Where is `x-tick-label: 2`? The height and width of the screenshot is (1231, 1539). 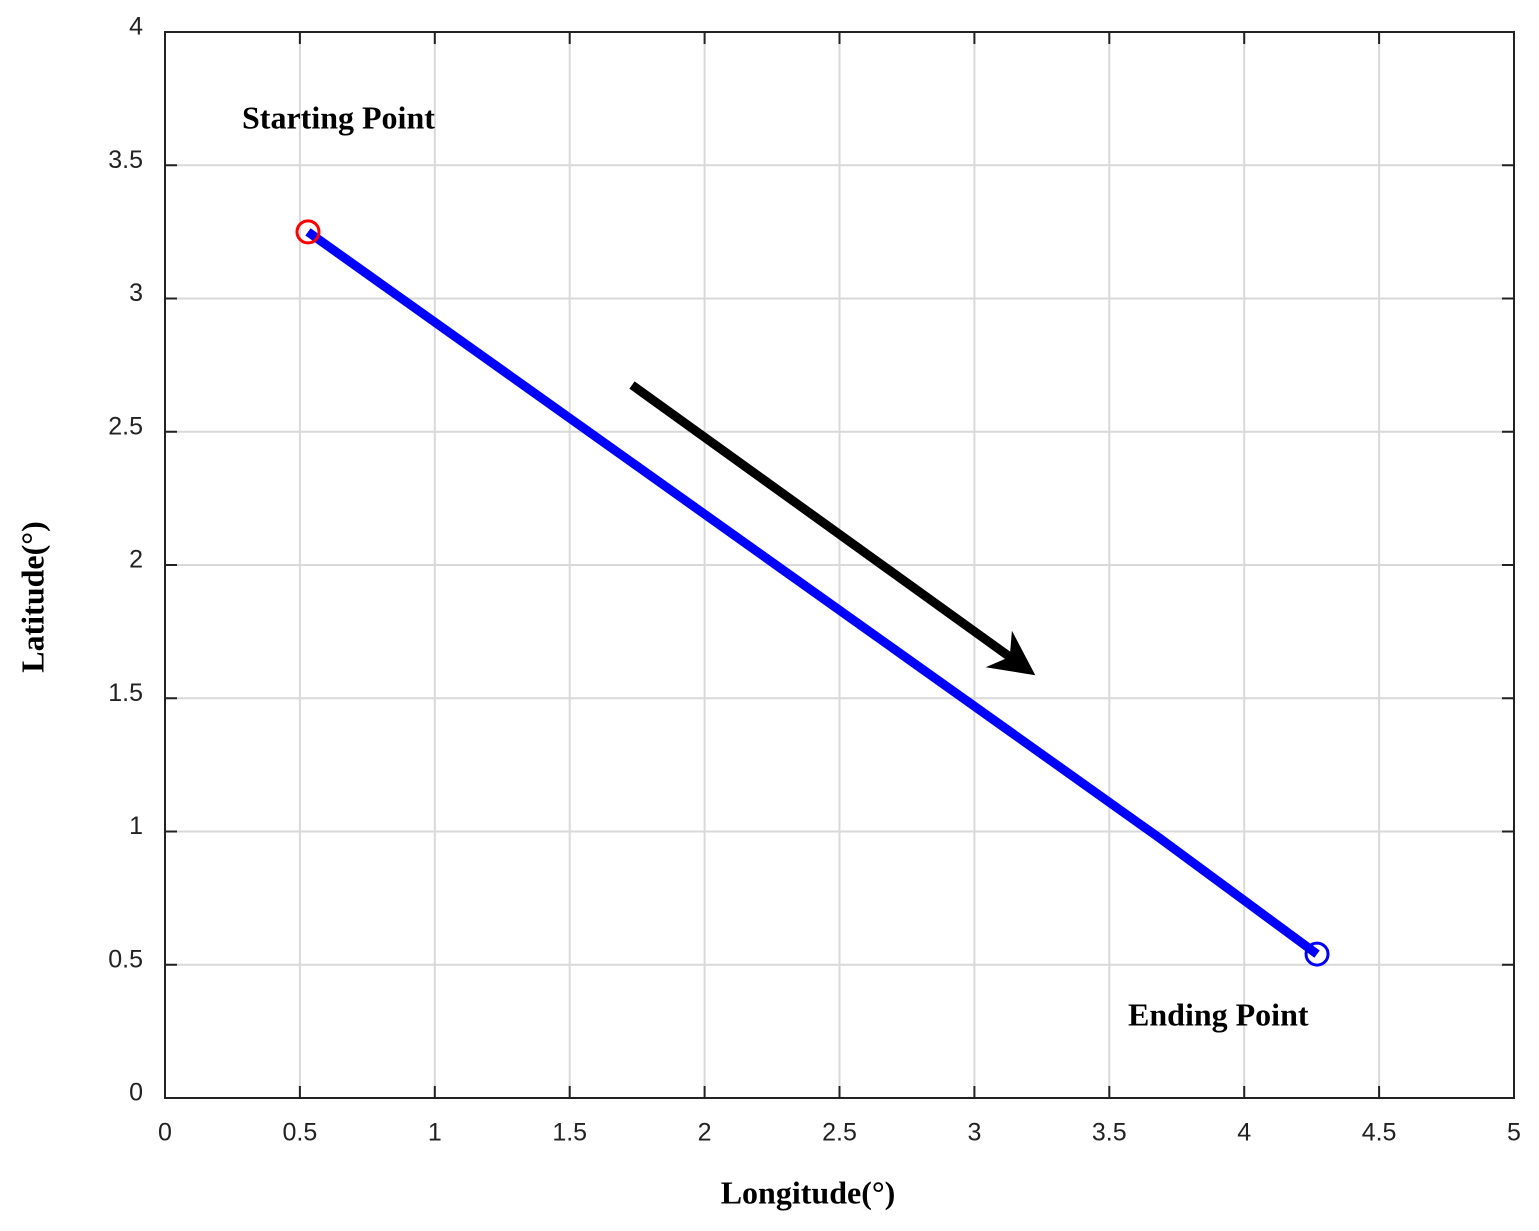
x-tick-label: 2 is located at coordinates (705, 1133).